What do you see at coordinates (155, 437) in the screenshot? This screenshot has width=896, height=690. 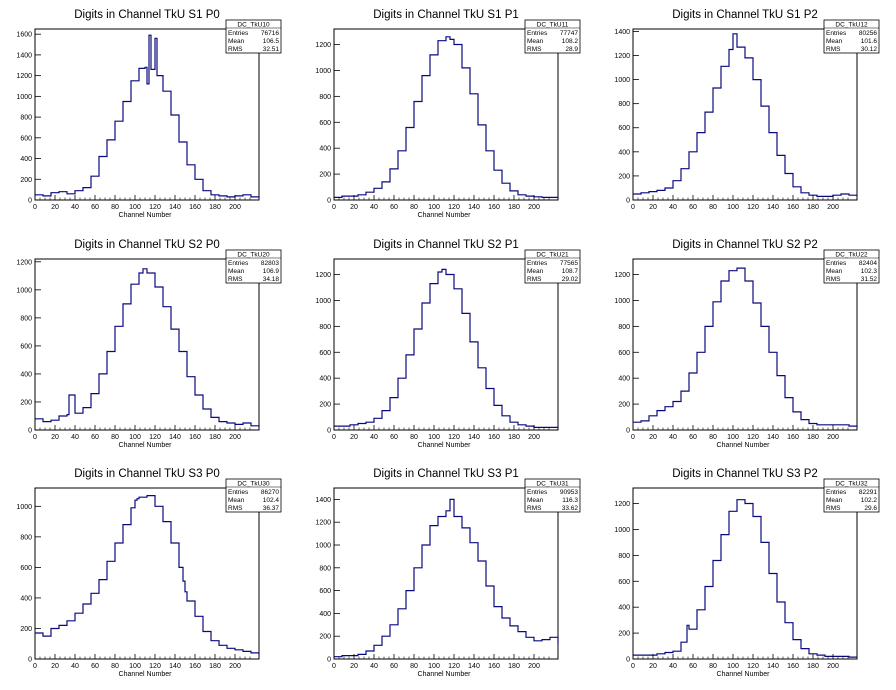 I see `x-tick-label: 120` at bounding box center [155, 437].